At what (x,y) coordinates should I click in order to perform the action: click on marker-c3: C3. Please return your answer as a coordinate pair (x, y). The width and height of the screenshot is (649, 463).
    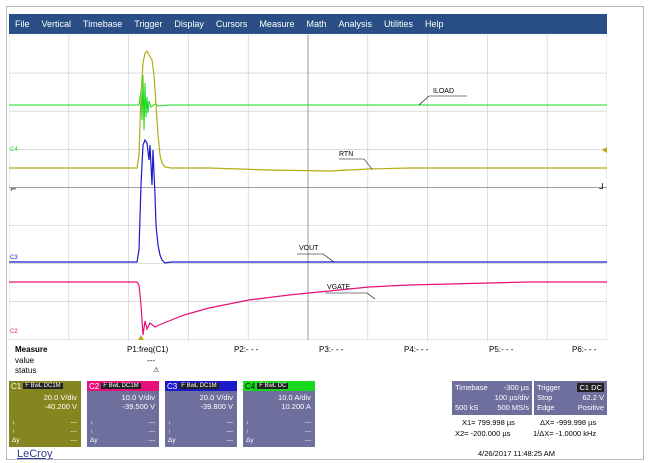
    Looking at the image, I should click on (14, 258).